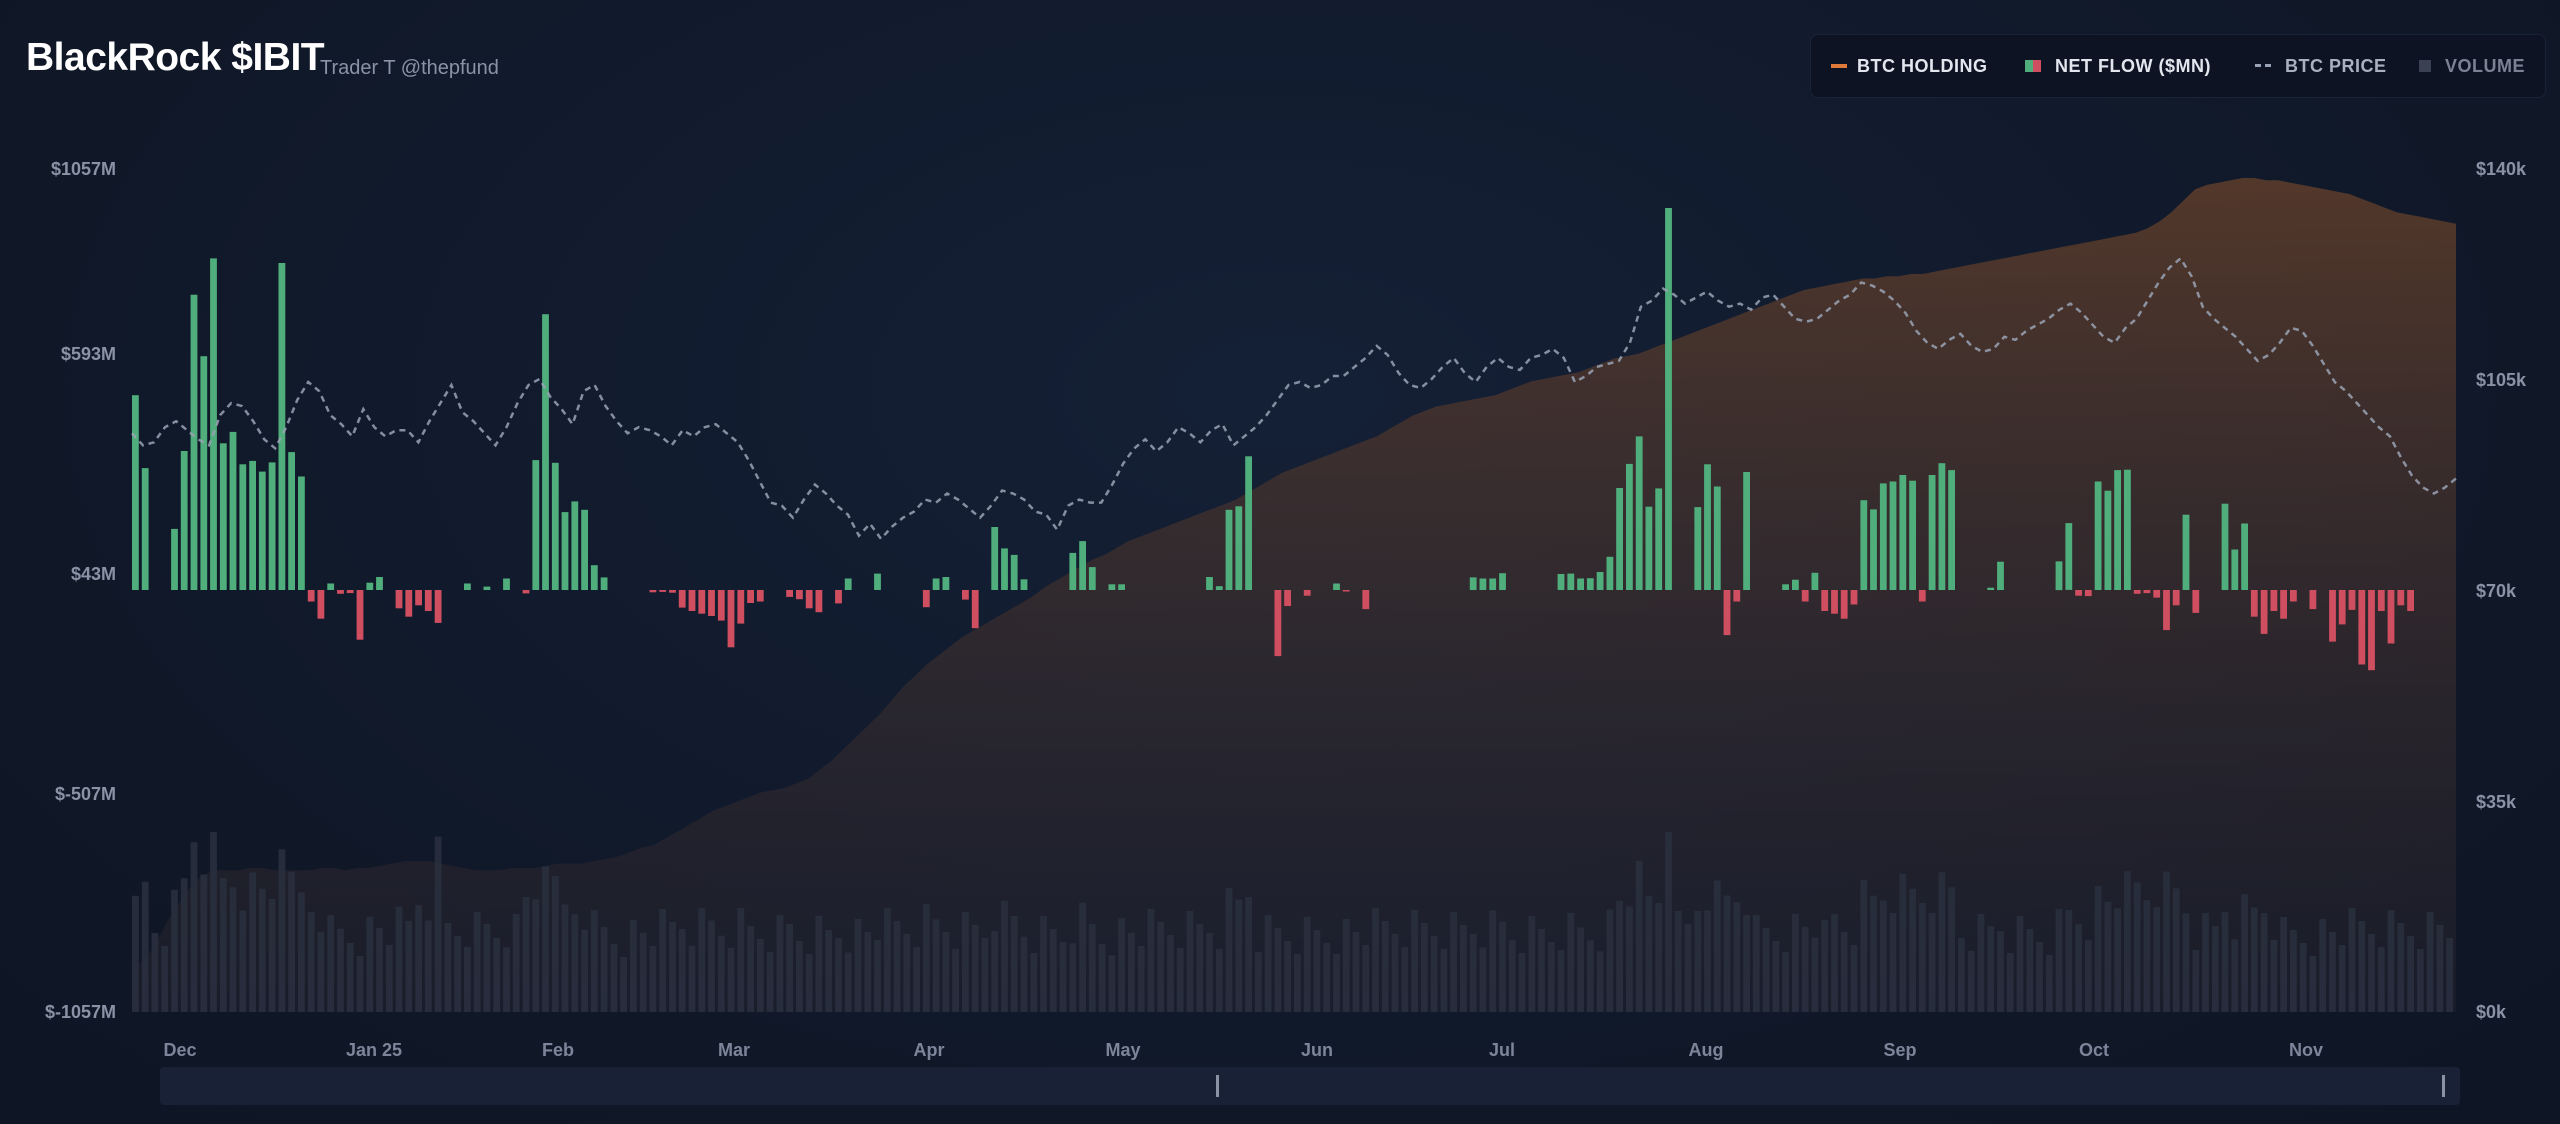 This screenshot has height=1124, width=2560. Describe the element at coordinates (2306, 1050) in the screenshot. I see `x-axis-tick: Nov` at that location.